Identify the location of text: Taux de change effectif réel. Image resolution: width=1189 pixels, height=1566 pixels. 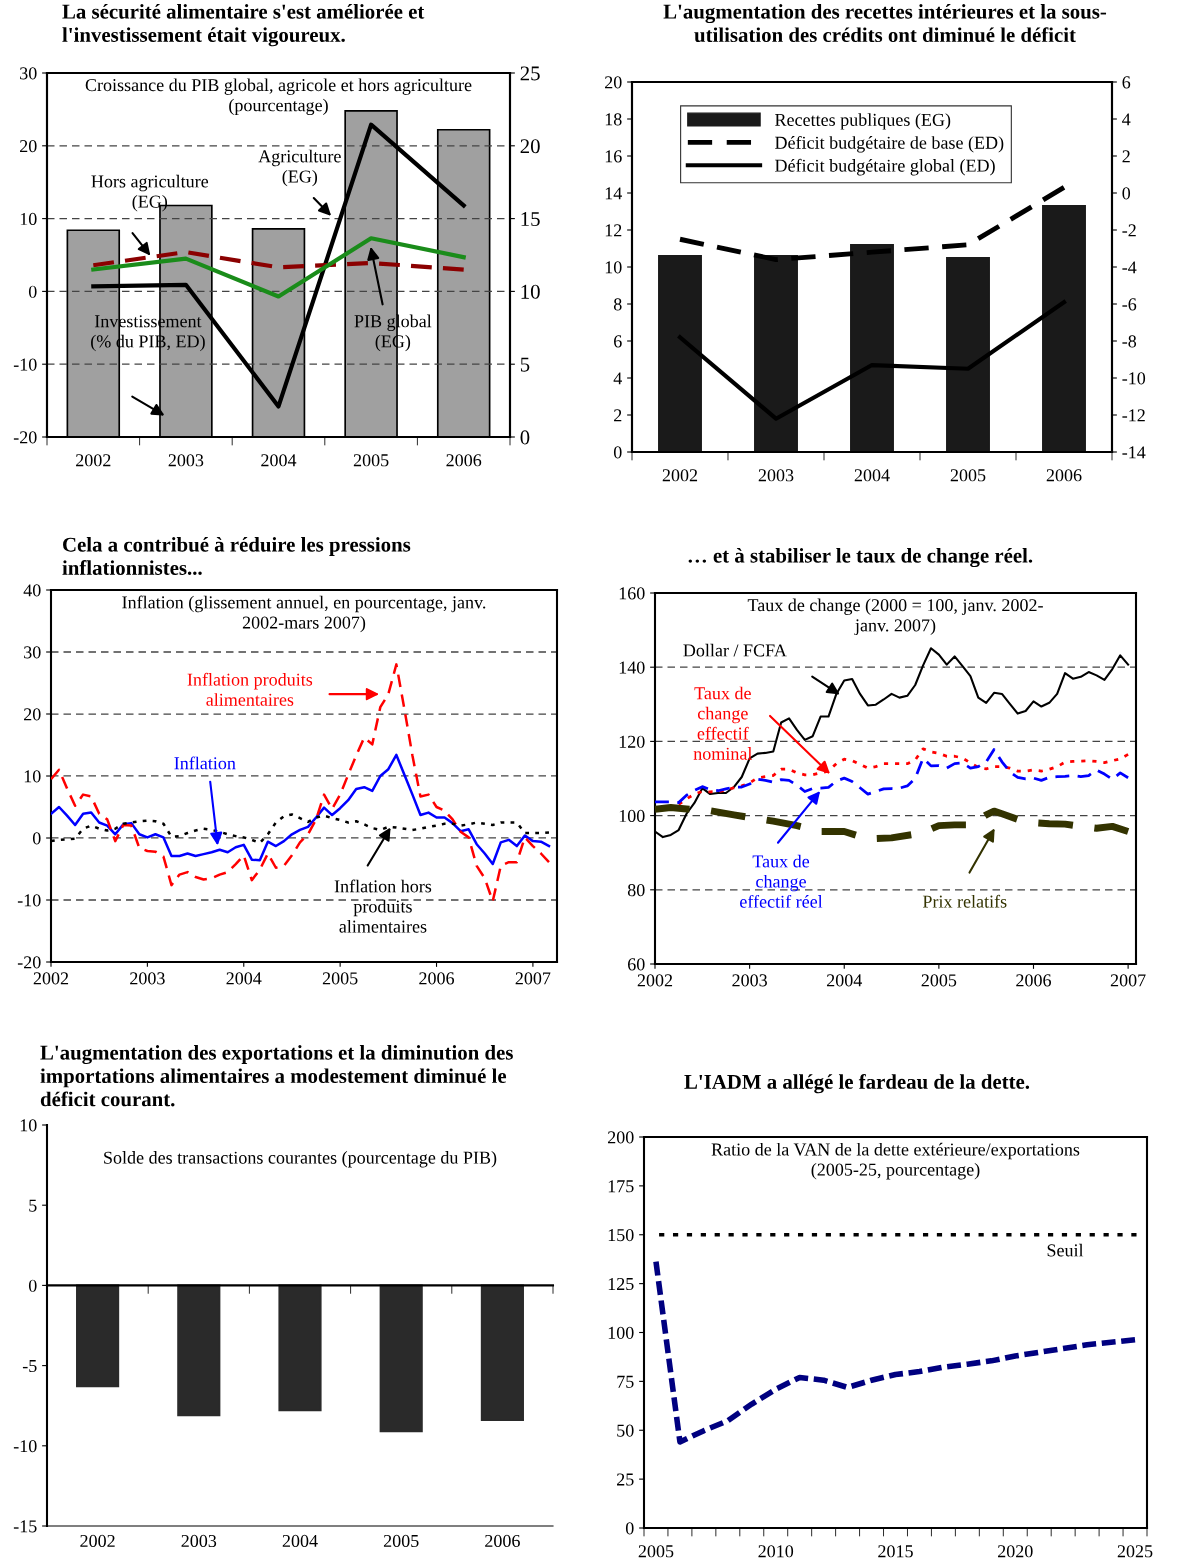
(781, 881).